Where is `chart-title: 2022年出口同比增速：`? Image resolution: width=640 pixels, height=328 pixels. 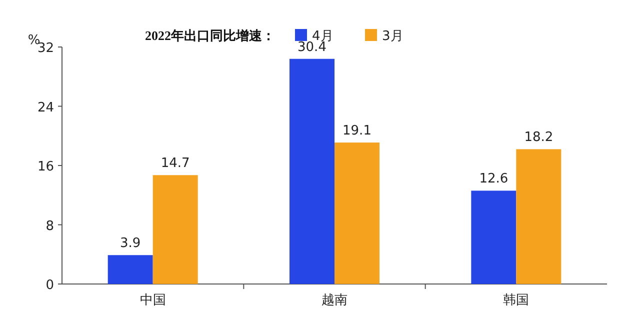
chart-title: 2022年出口同比增速： is located at coordinates (210, 35).